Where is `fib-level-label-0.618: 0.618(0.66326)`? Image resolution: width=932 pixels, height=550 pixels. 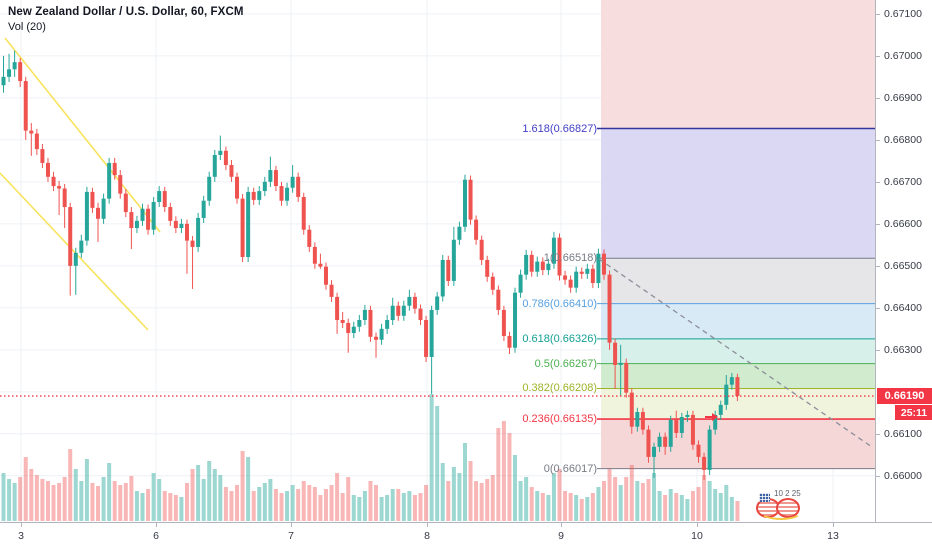
fib-level-label-0.618: 0.618(0.66326) is located at coordinates (559, 338).